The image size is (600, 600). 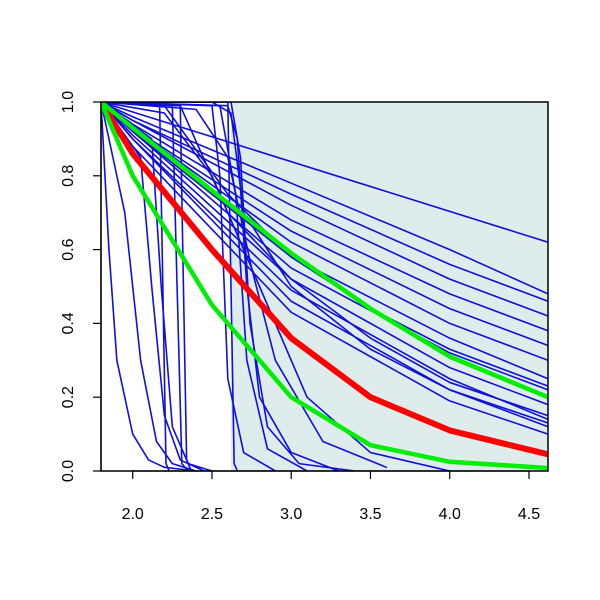 I want to click on x-axis: 2.0 2.5 3.0 3.5 4.0 4.5, so click(x=331, y=496).